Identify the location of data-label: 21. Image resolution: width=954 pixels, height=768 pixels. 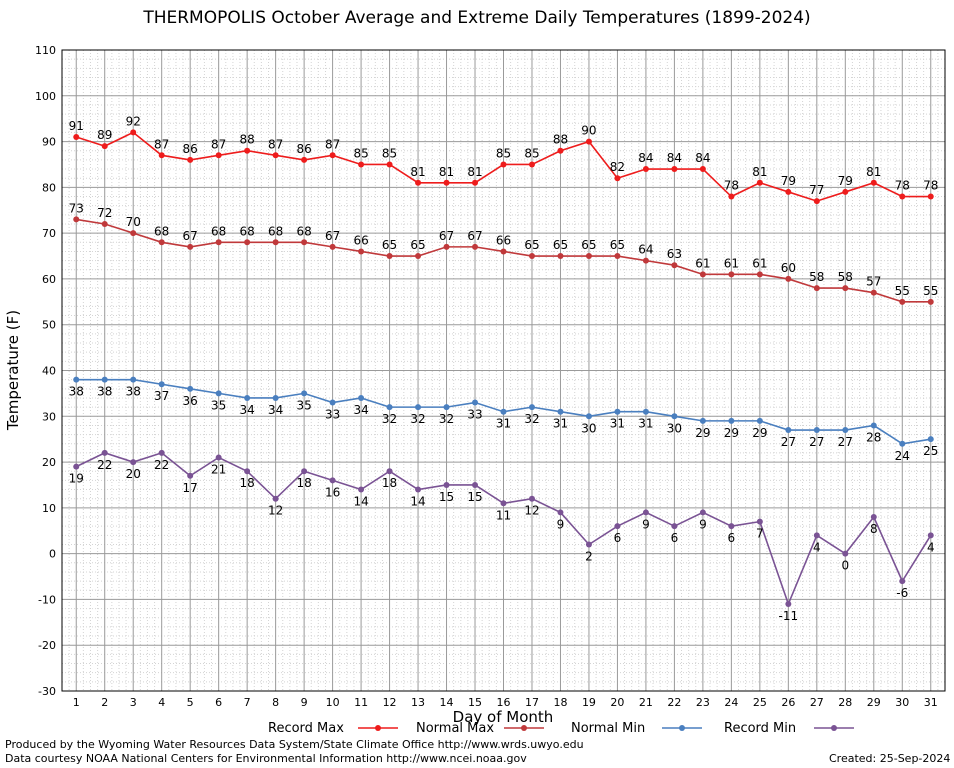
(218, 469).